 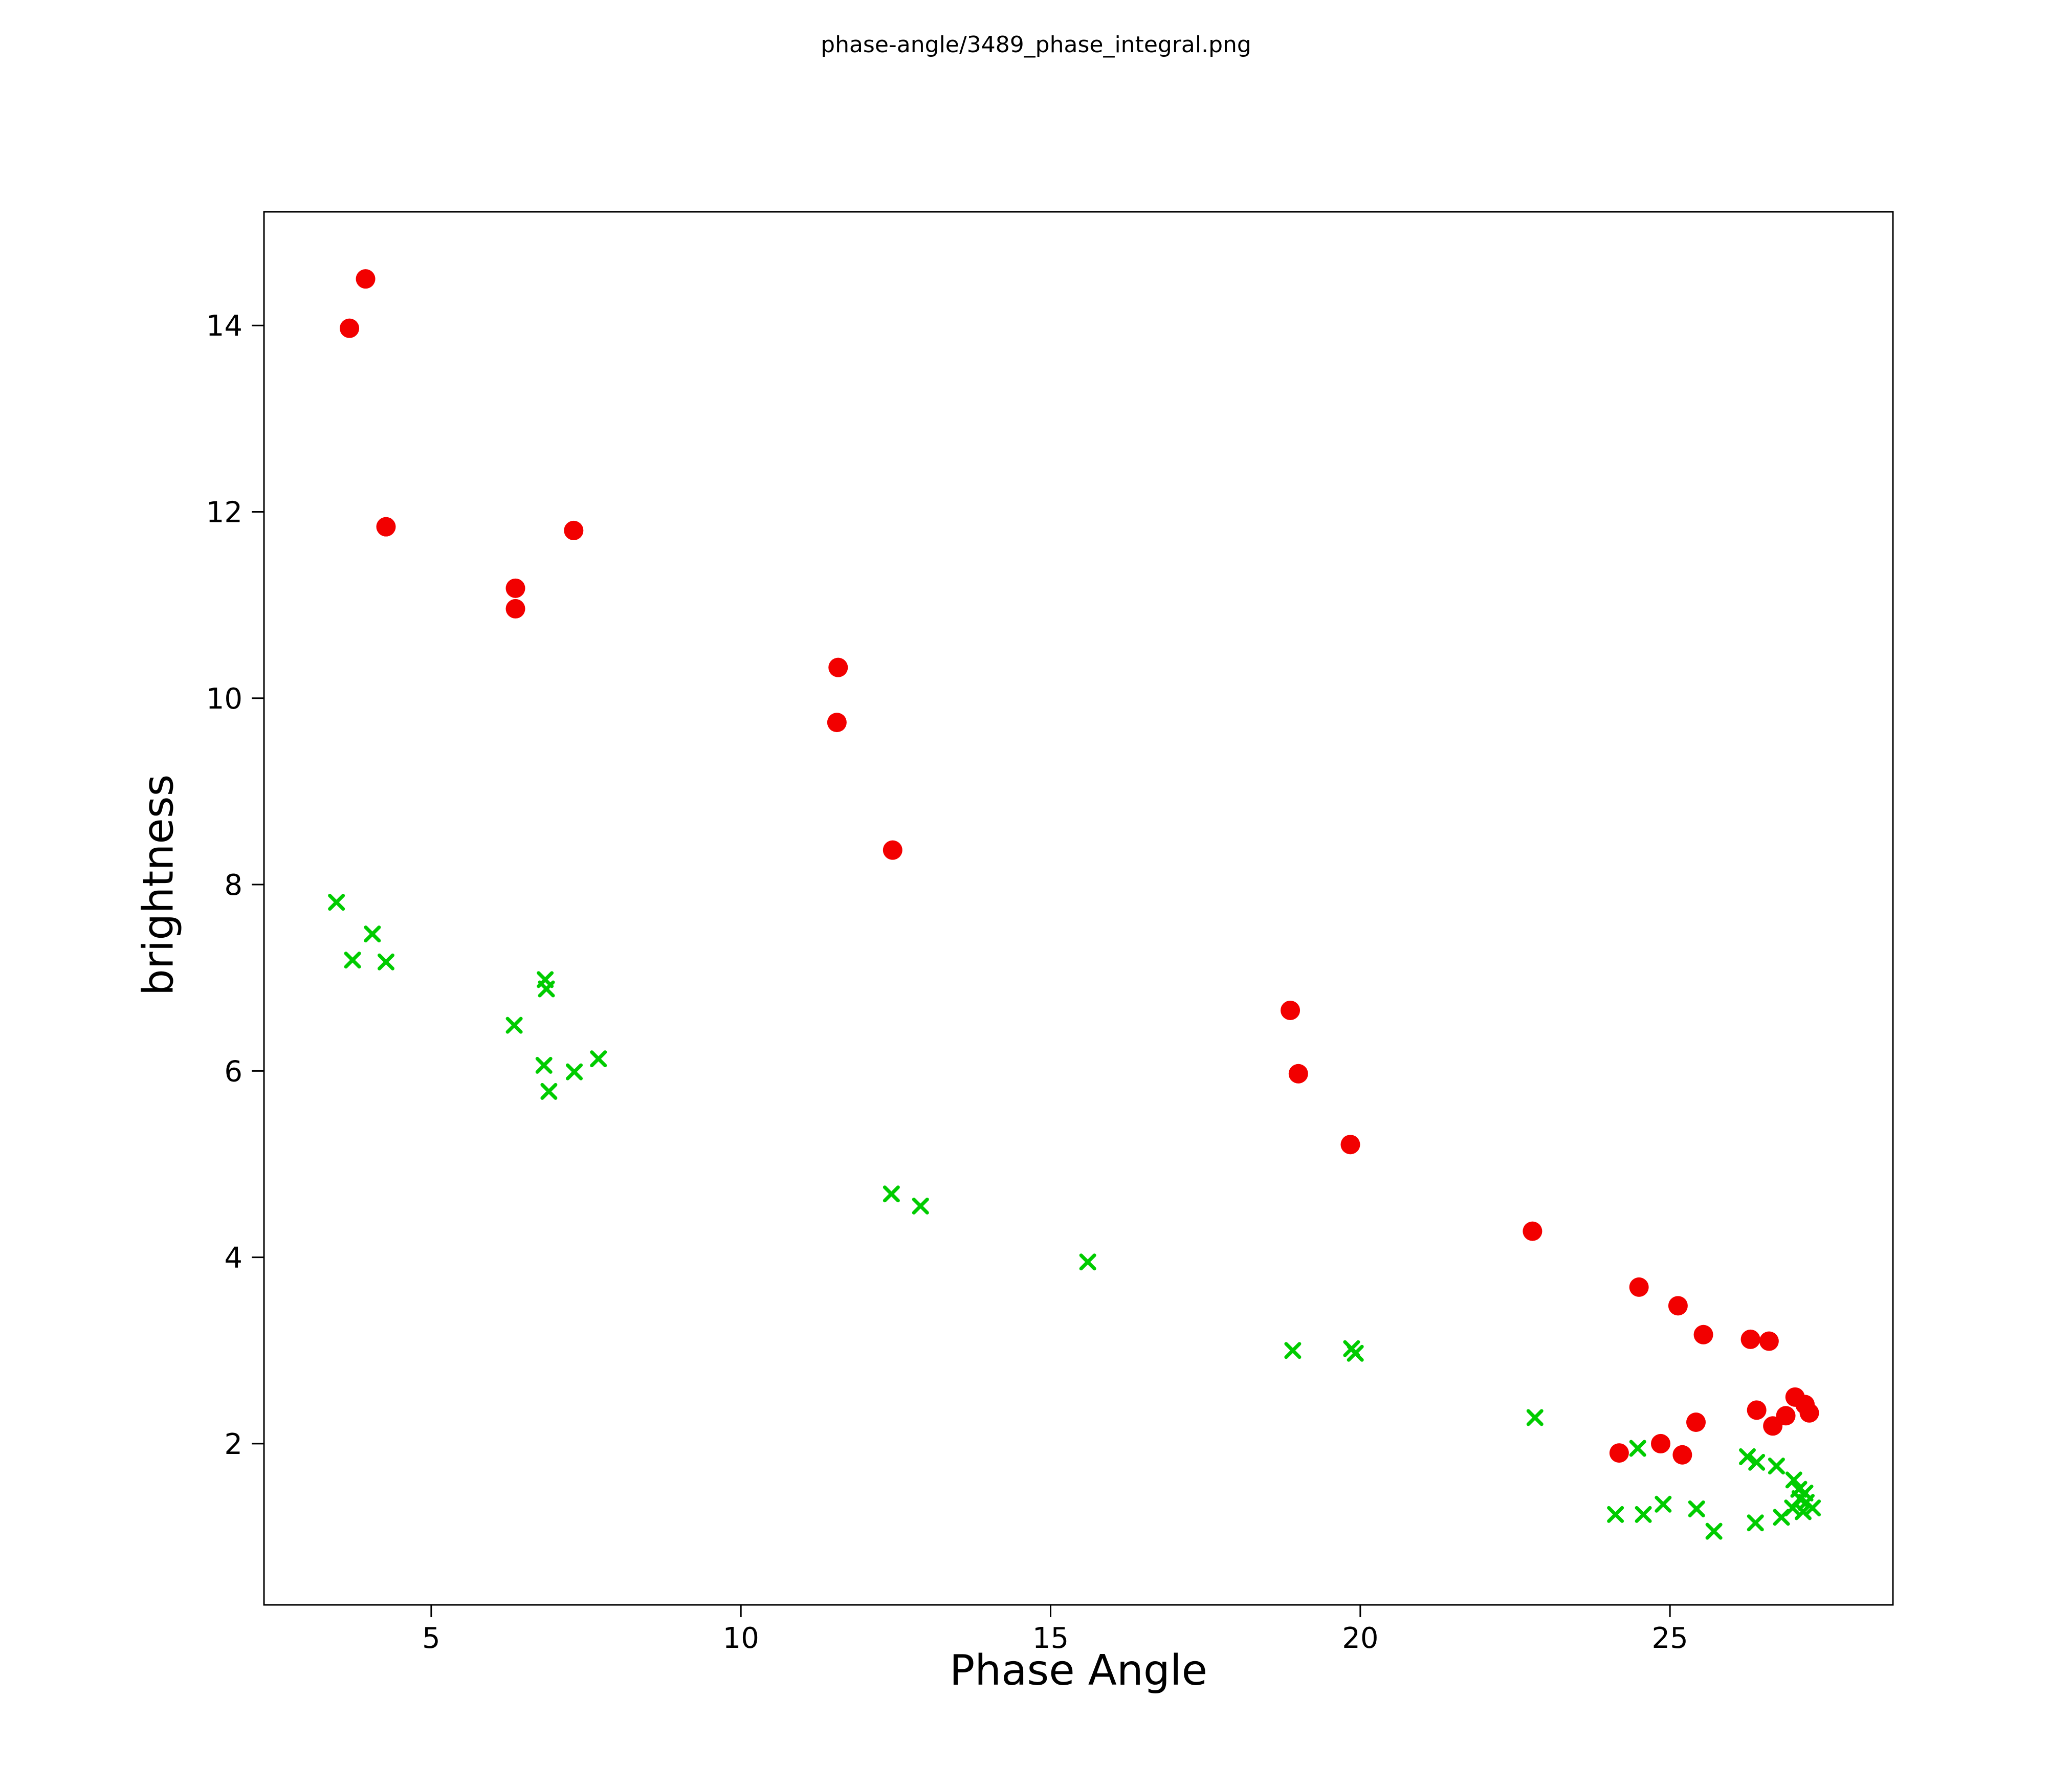 I want to click on y-tick-label: 12, so click(x=224, y=512).